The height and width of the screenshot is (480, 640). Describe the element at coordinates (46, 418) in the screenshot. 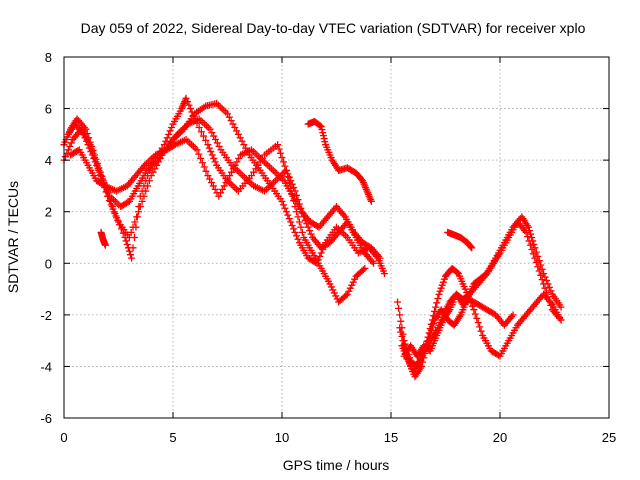

I see `y-tick-label: -6` at that location.